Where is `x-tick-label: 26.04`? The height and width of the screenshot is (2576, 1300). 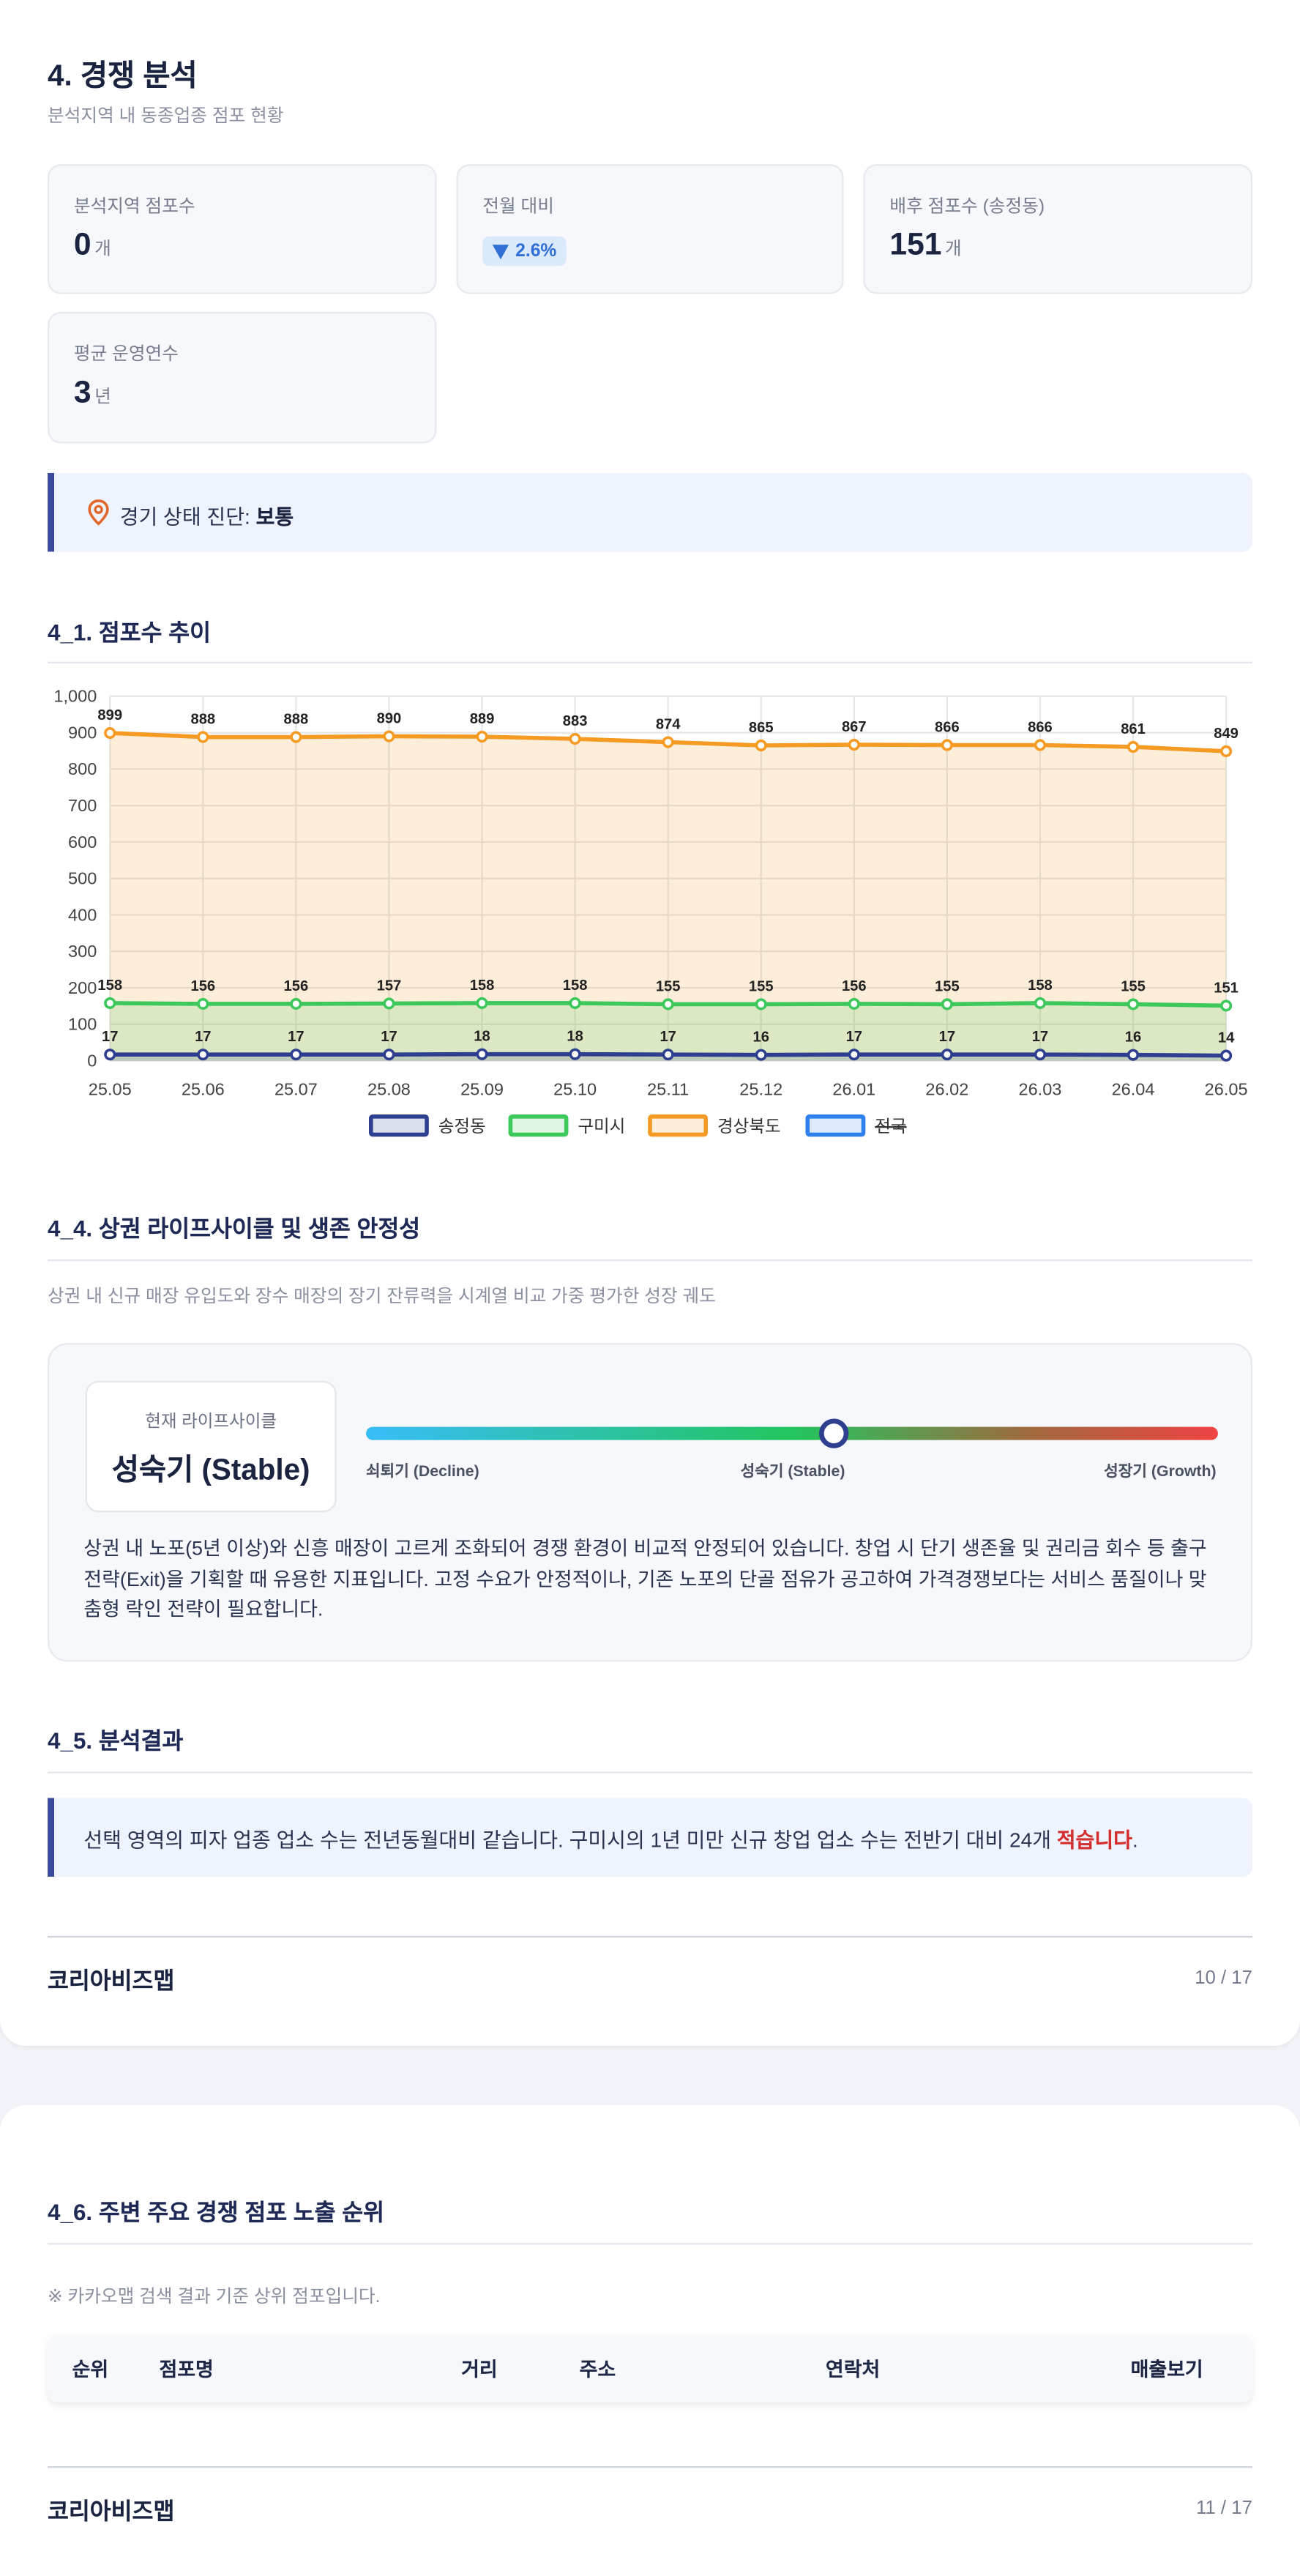
x-tick-label: 26.04 is located at coordinates (1133, 1089).